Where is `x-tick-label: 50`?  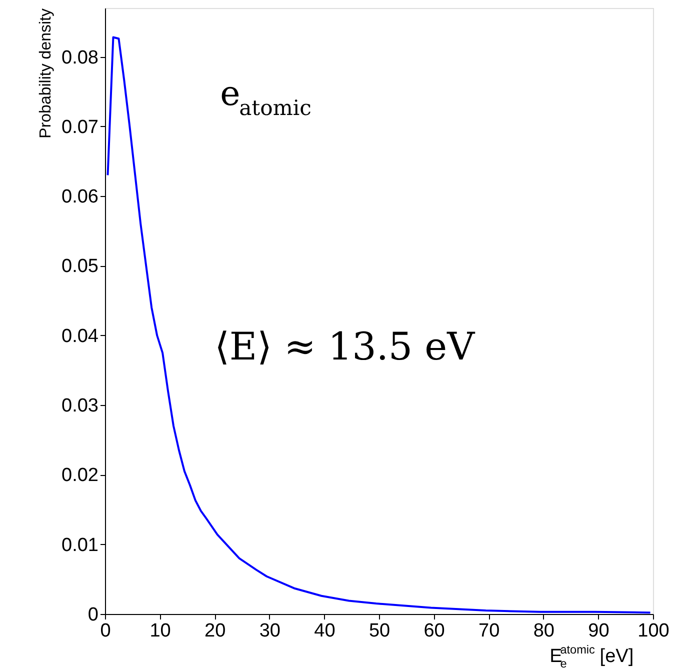
x-tick-label: 50 is located at coordinates (379, 631).